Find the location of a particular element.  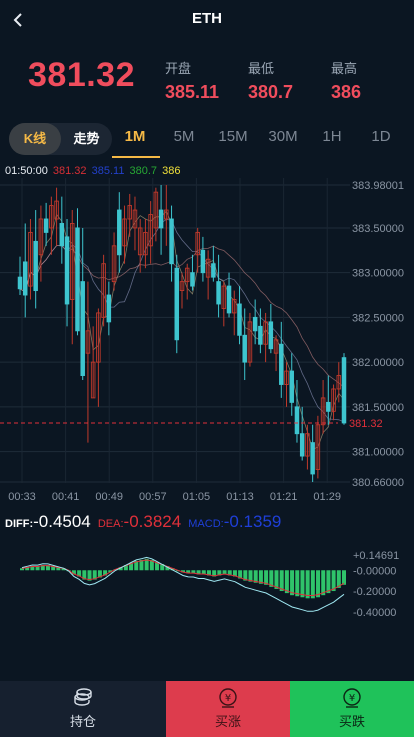

price-axis-label: 382.00000 is located at coordinates (378, 363).